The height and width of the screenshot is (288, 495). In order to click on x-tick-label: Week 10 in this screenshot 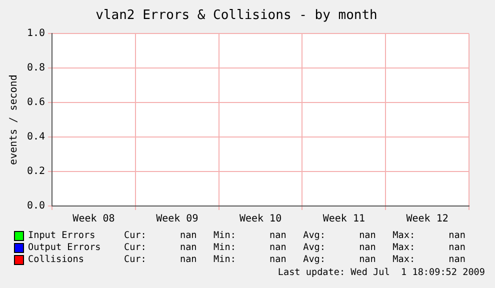, I will do `click(260, 219)`.